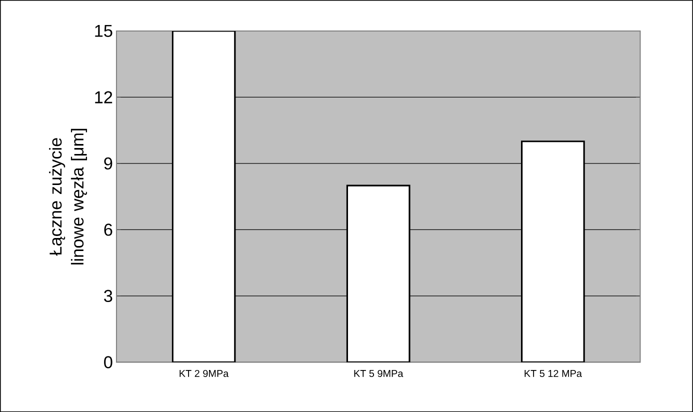  I want to click on x-tick-label: KT 2 9MPa, so click(204, 373).